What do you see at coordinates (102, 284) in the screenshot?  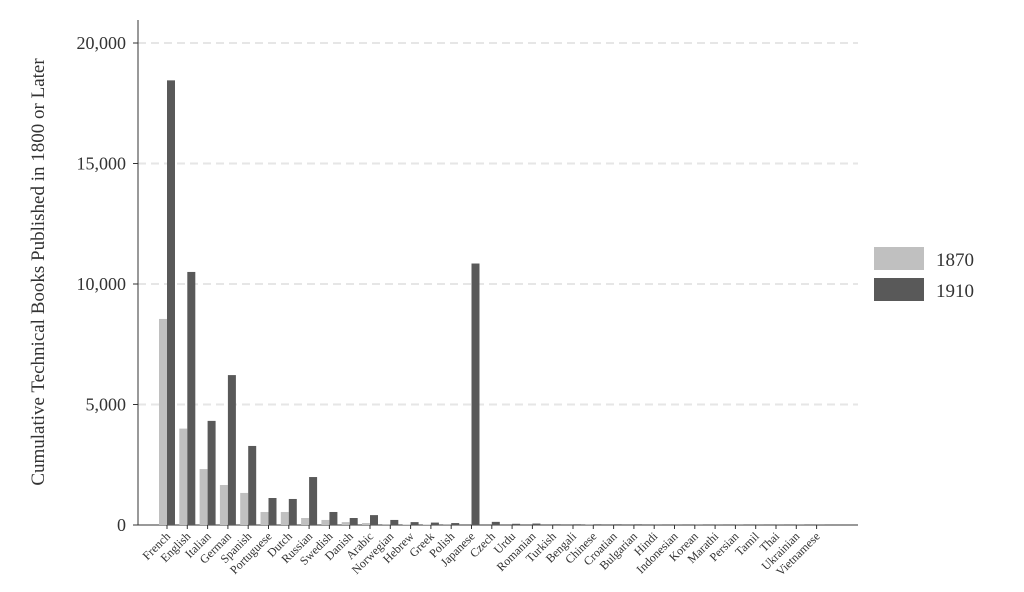 I see `y-tick-label: 10,000` at bounding box center [102, 284].